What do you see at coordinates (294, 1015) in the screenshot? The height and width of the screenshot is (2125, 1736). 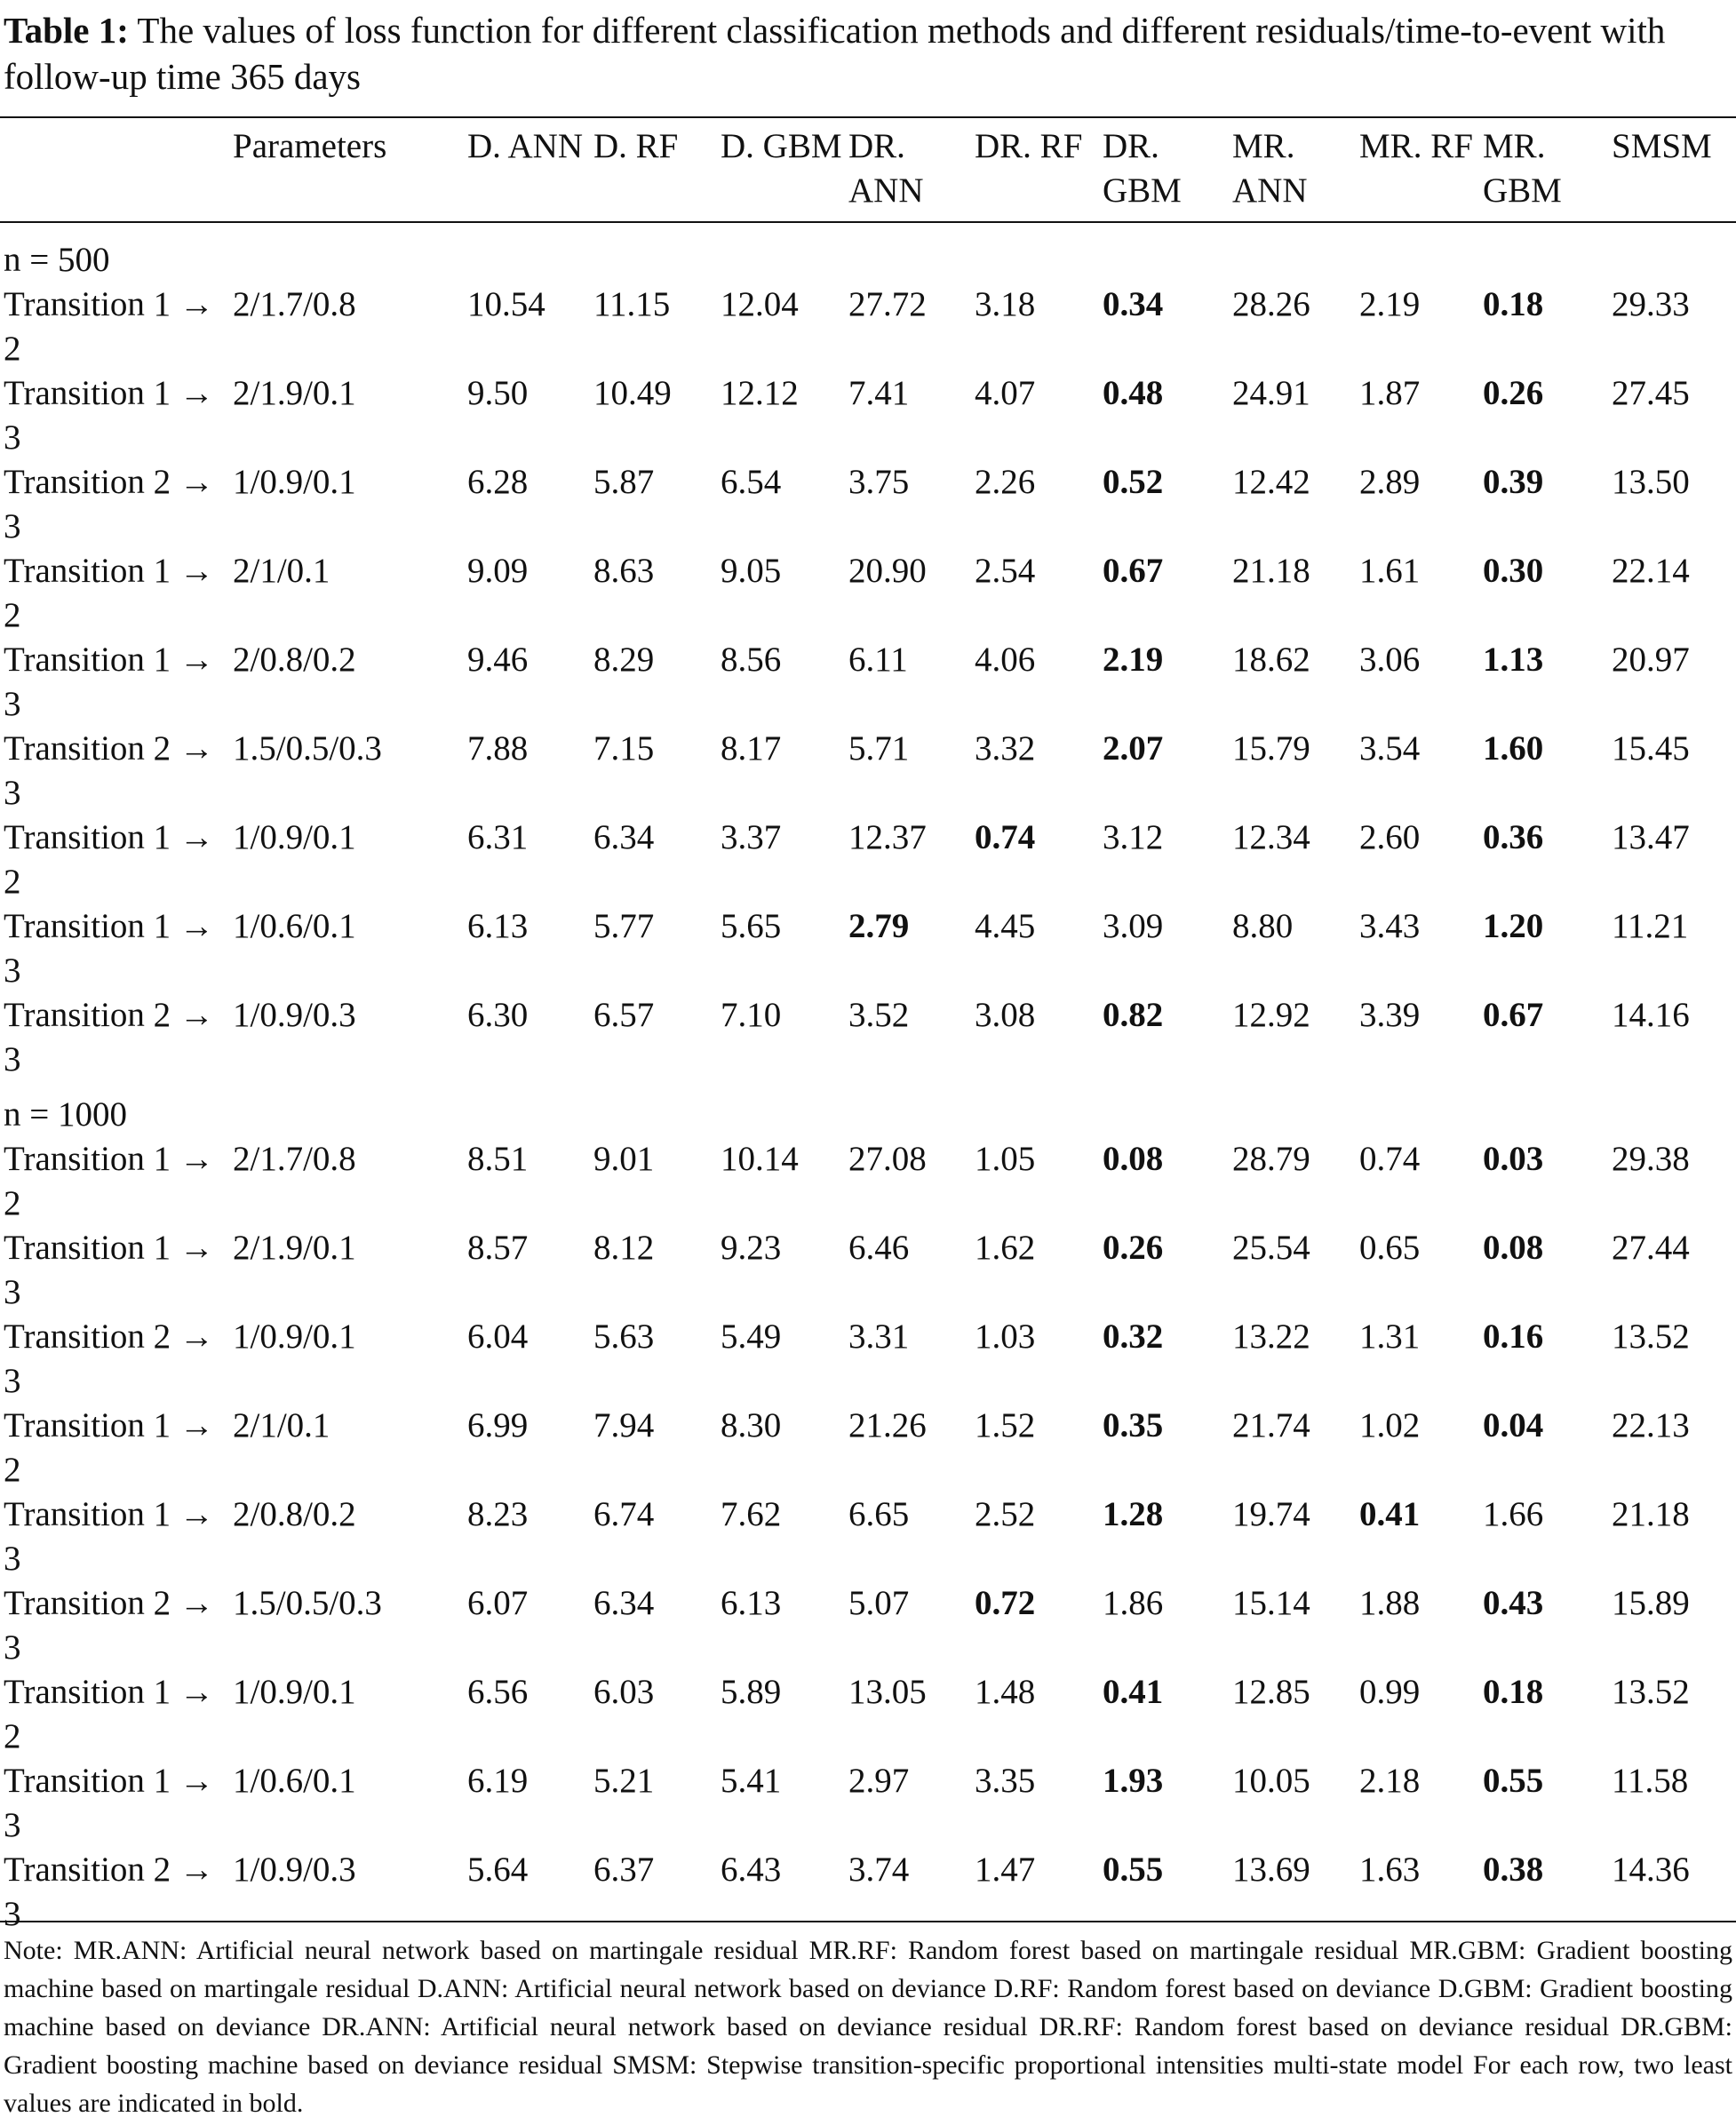 I see `parameters-cell: 1/0.9/0.3` at bounding box center [294, 1015].